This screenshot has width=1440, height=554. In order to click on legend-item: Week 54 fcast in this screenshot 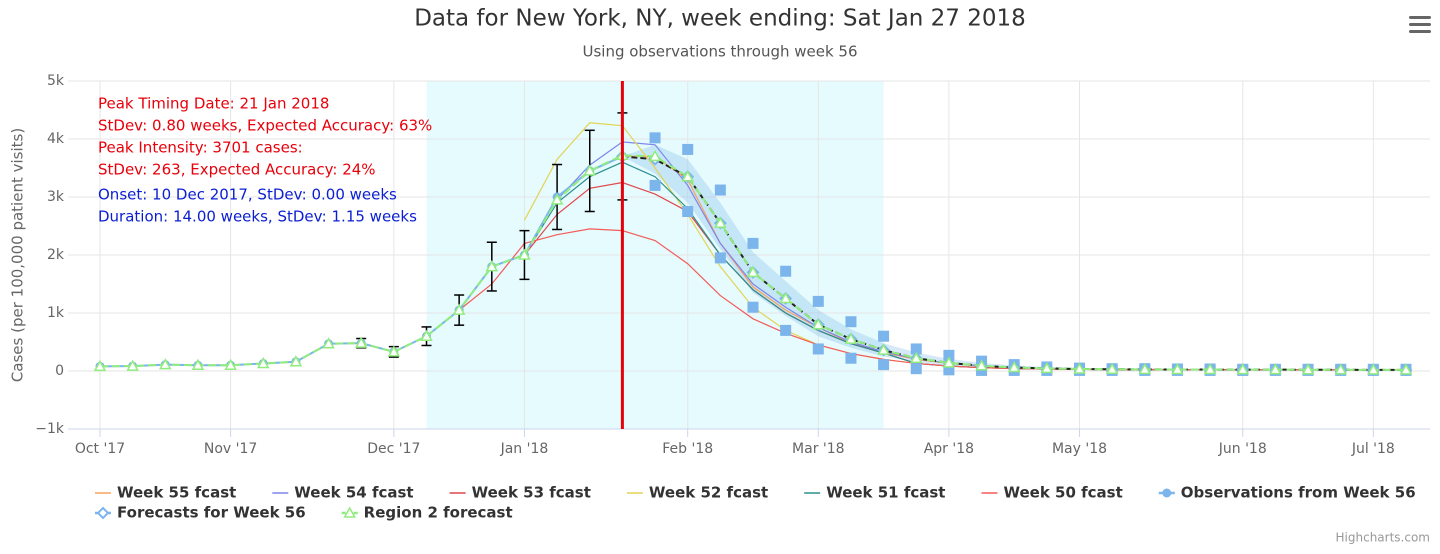, I will do `click(343, 493)`.